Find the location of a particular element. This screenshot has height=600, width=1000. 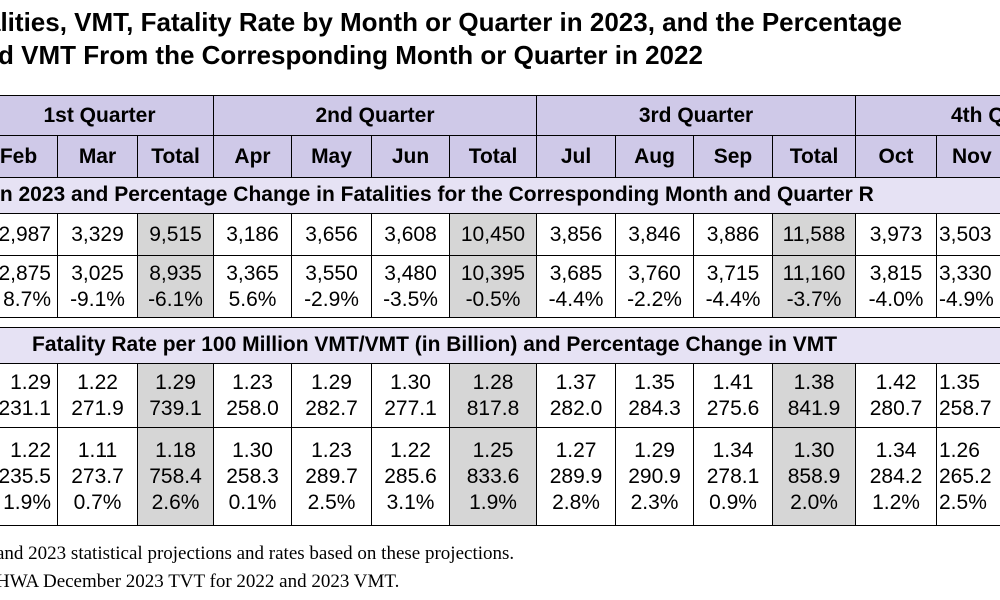

column-header: Mar is located at coordinates (98, 157).